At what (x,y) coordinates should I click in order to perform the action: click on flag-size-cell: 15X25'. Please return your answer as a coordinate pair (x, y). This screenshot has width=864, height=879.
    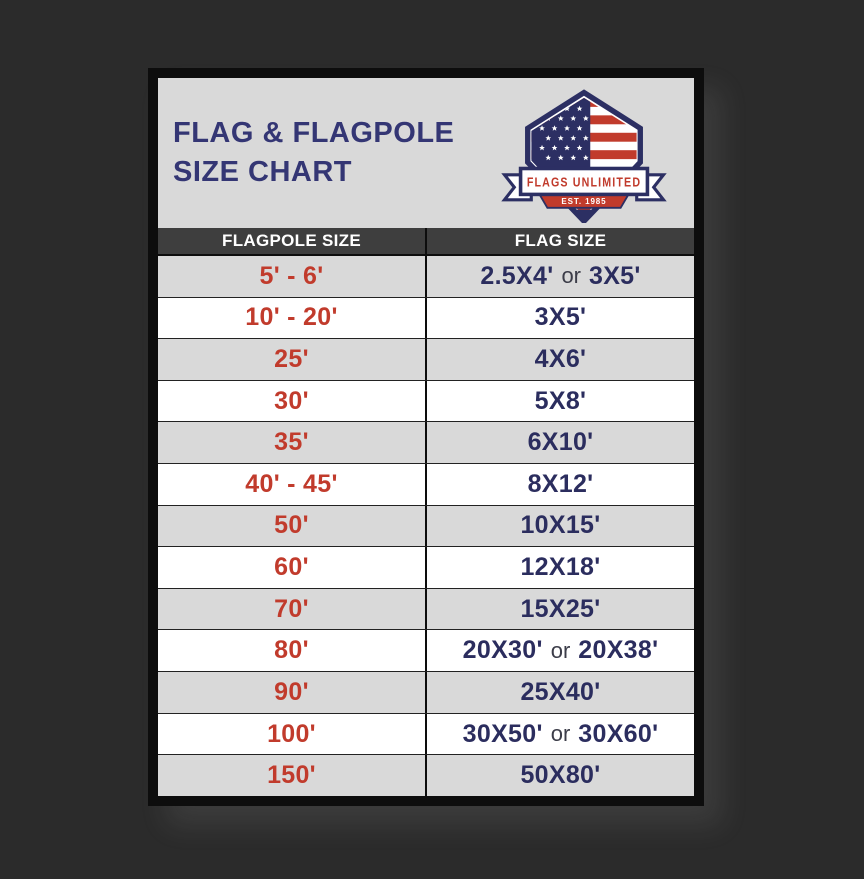
    Looking at the image, I should click on (560, 609).